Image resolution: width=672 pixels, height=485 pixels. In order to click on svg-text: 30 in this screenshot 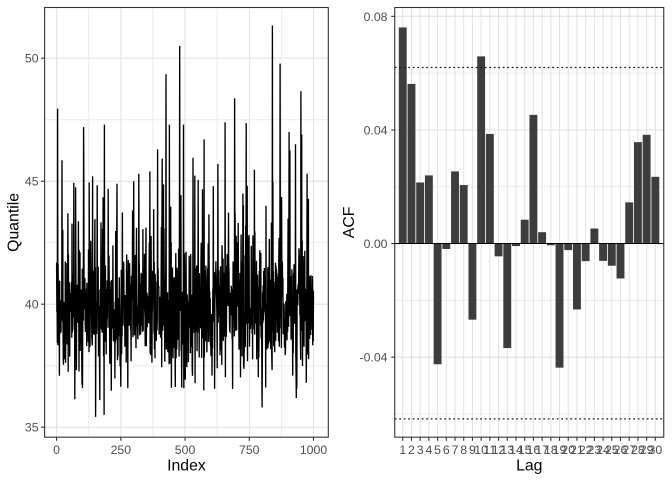, I will do `click(655, 450)`.